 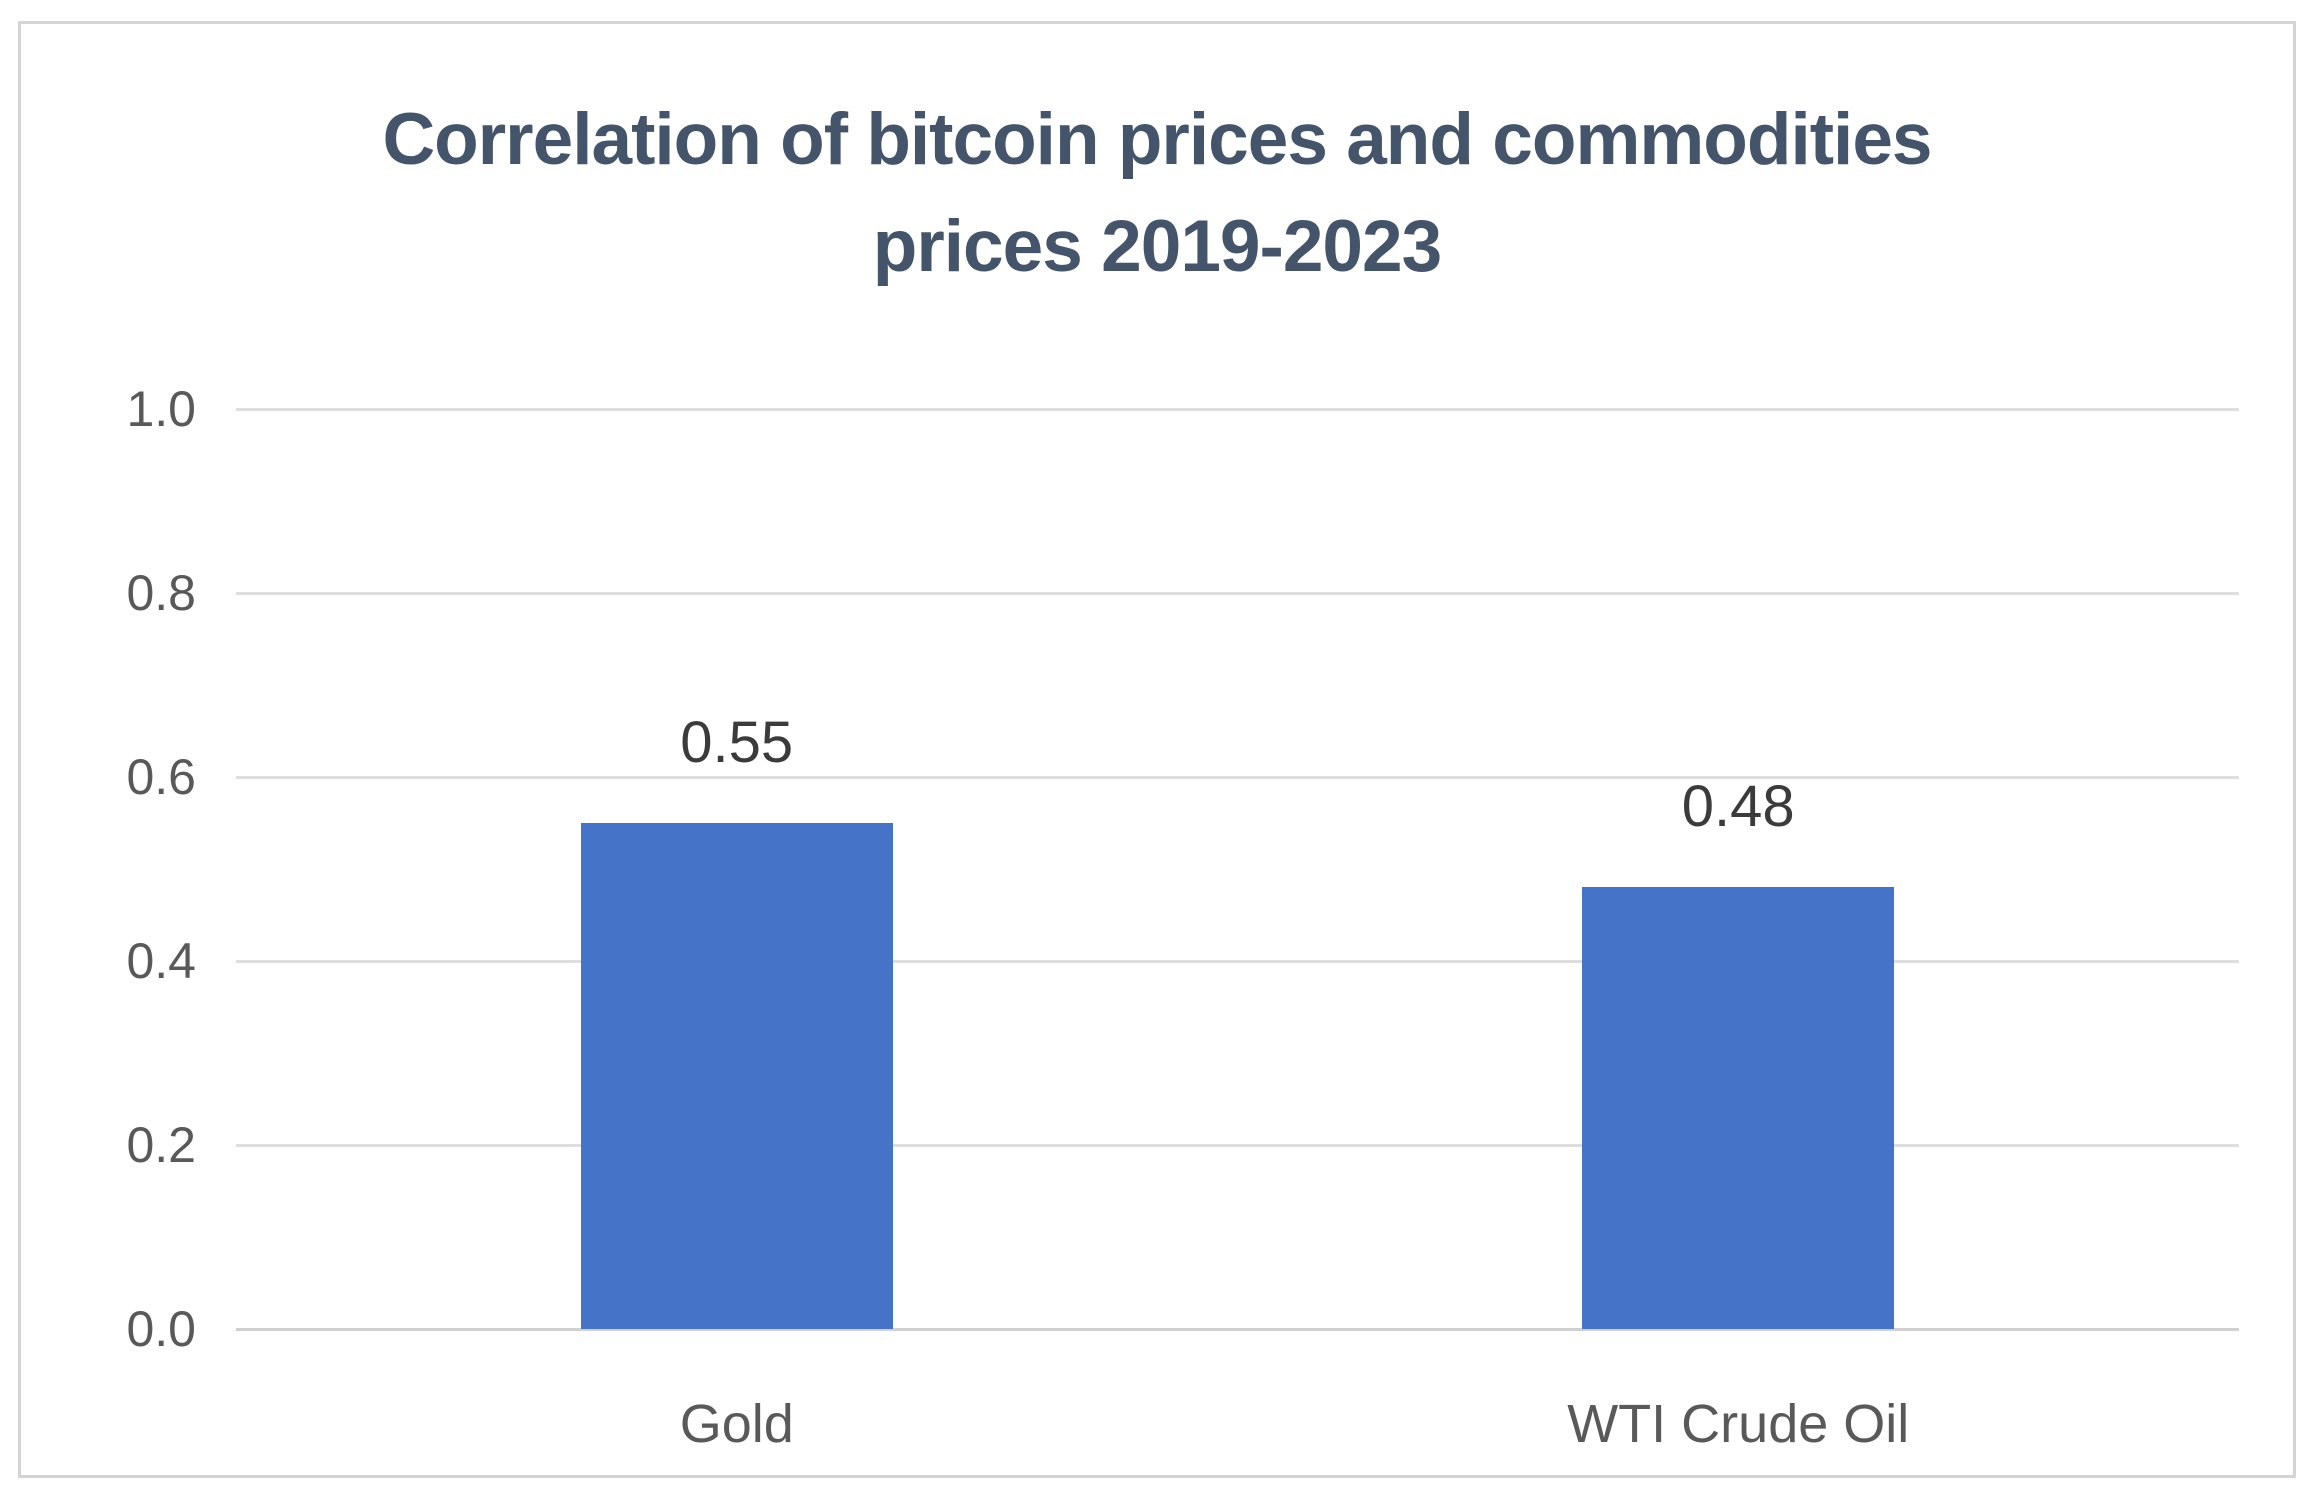 I want to click on data-label-gold: 0.55, so click(x=737, y=742).